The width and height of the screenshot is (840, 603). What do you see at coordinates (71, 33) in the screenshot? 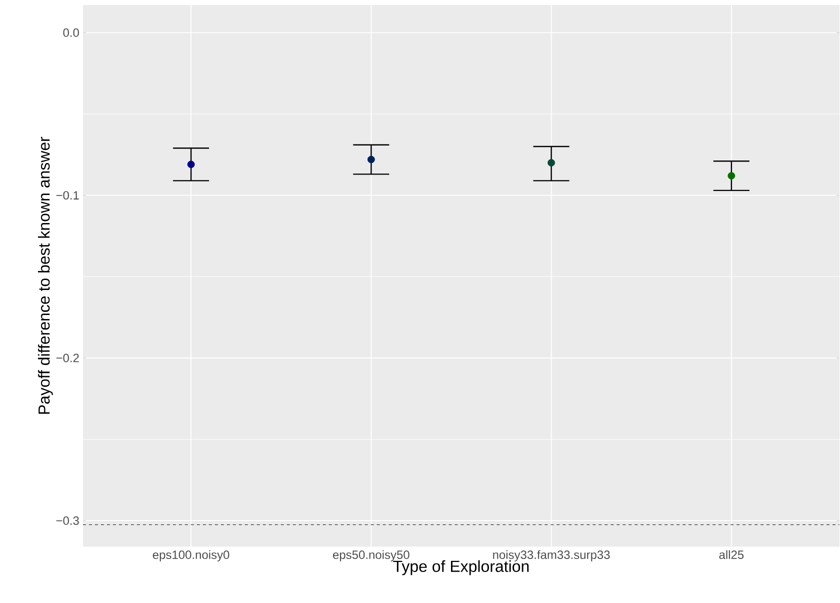
I see `y-tick-label: 0.0` at bounding box center [71, 33].